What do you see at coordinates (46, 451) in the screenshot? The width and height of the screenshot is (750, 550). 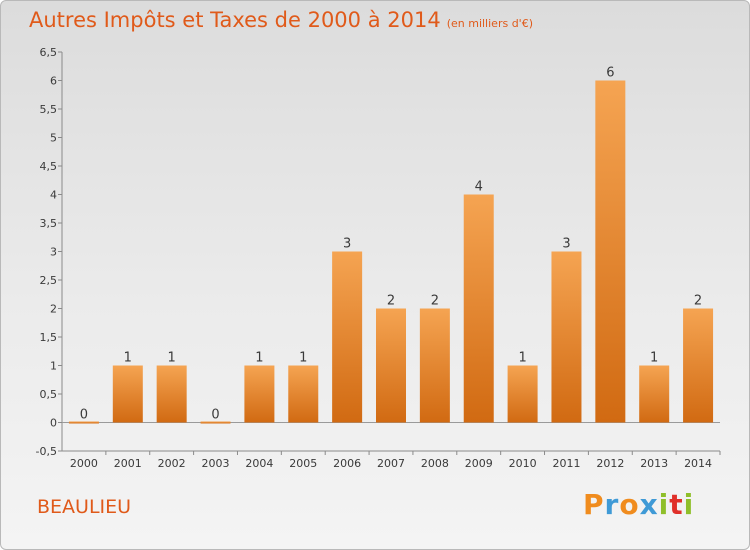 I see `y-tick-label: -0,5` at bounding box center [46, 451].